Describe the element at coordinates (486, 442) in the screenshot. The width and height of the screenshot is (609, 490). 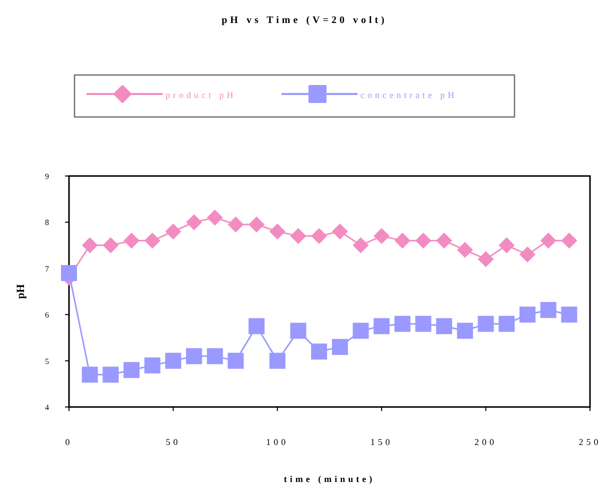
I see `x-tick-label: 200` at that location.